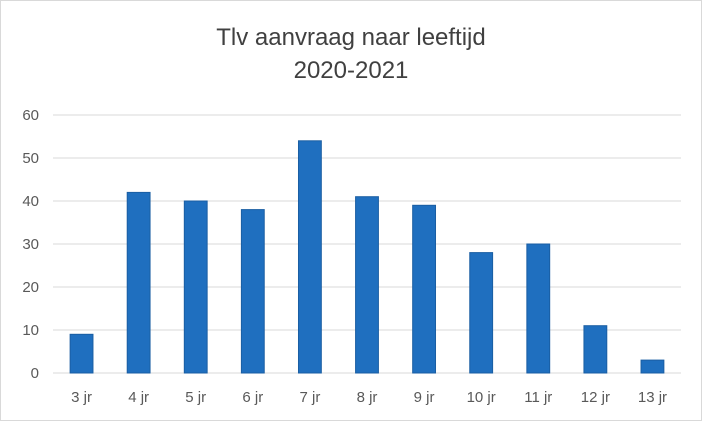 The height and width of the screenshot is (421, 702). Describe the element at coordinates (652, 397) in the screenshot. I see `x-tick-label: 13 jr` at that location.